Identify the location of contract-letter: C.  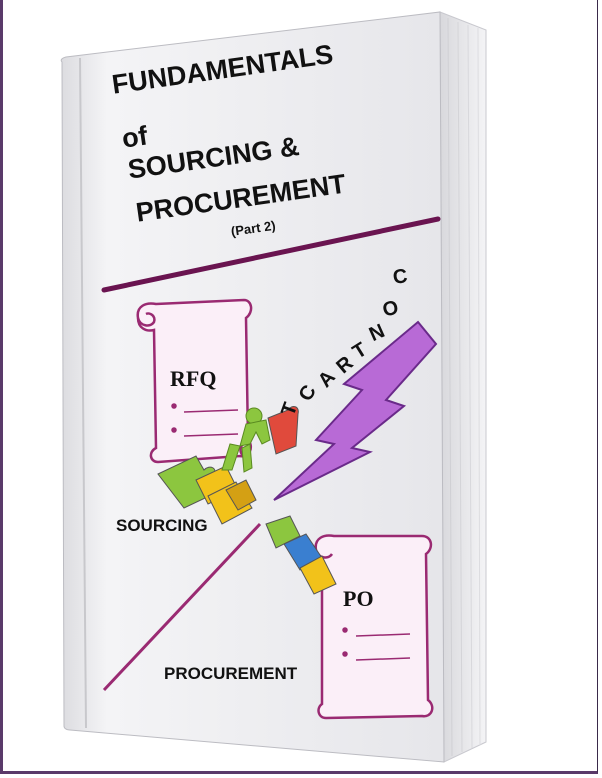
(400, 277).